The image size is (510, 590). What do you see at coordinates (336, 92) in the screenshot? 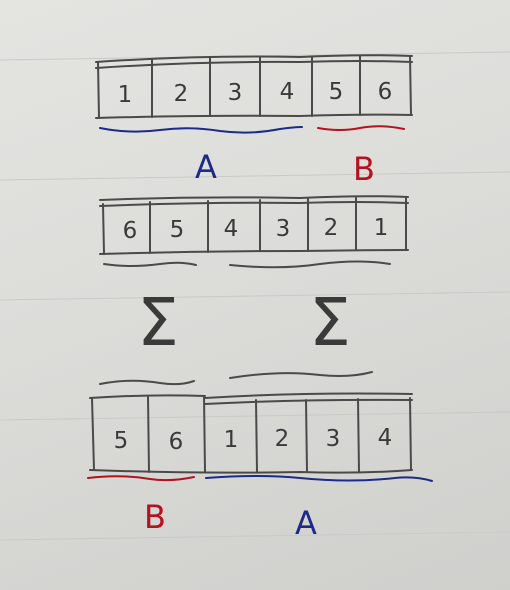
I see `top-cell-5: 5` at bounding box center [336, 92].